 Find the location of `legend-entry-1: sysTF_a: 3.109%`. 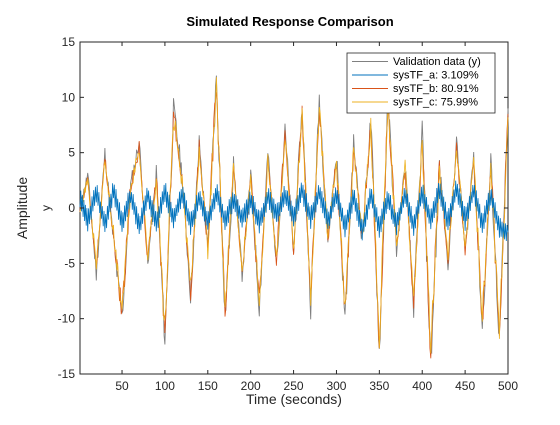

legend-entry-1: sysTF_a: 3.109% is located at coordinates (436, 76).